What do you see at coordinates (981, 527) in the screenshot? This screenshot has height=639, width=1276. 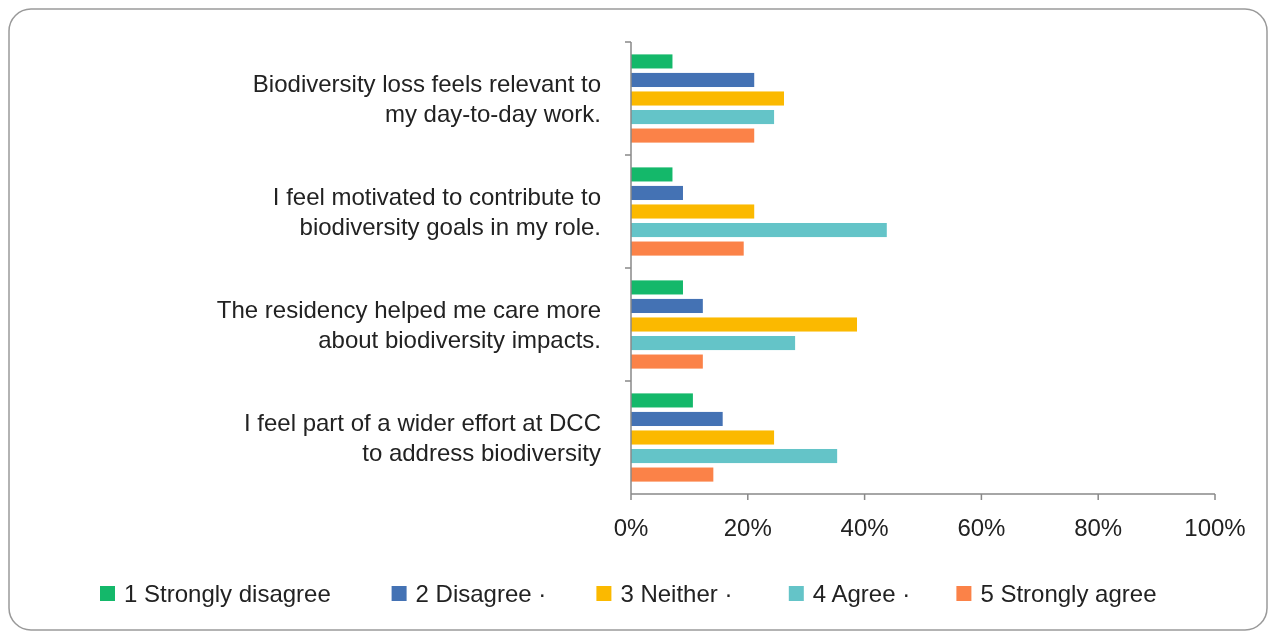 I see `x-tick-label: 60%` at bounding box center [981, 527].